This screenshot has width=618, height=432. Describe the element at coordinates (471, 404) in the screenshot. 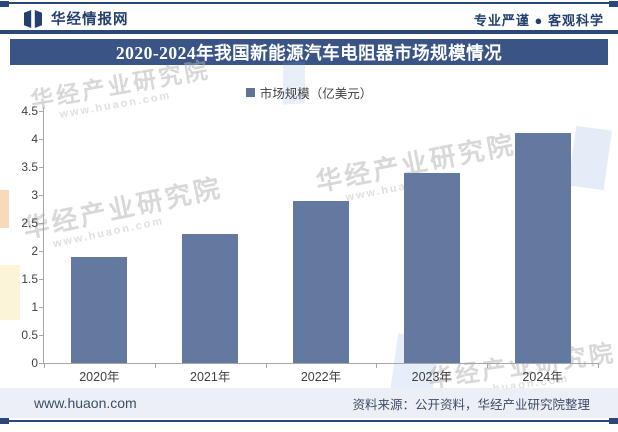

I see `footer-source-note: 资料来源：公开资料，华经产业研究院整理` at that location.